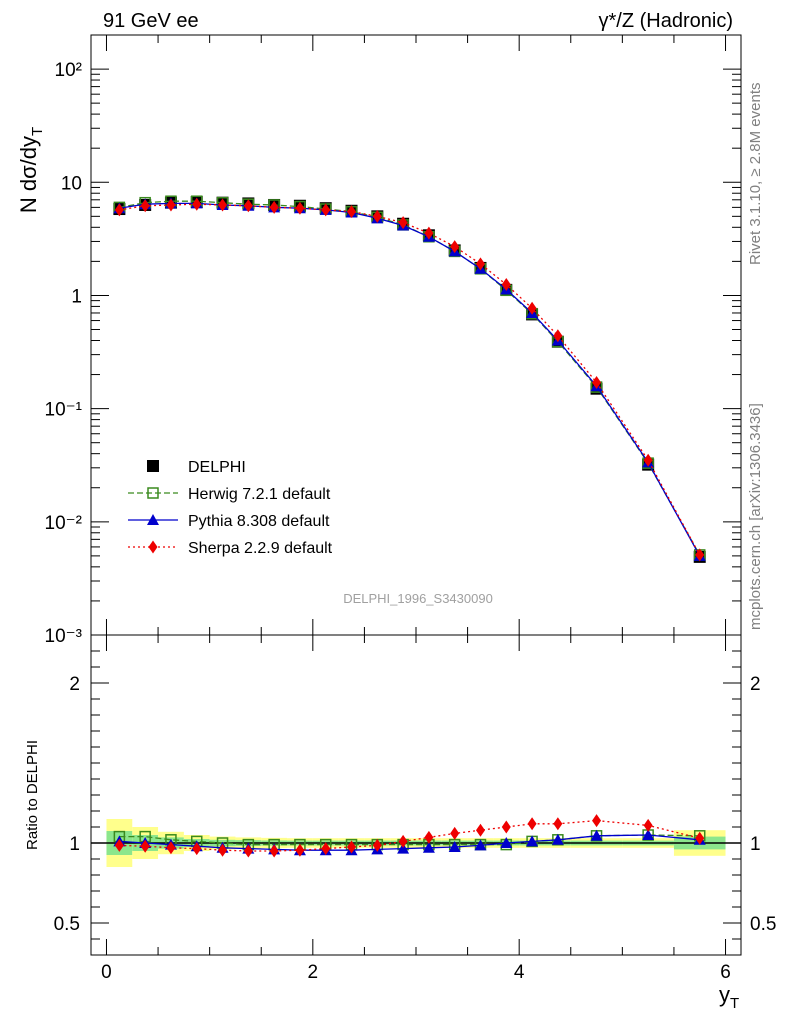 The image size is (786, 1024). I want to click on ratio-y-tick-label-right: 0.5, so click(763, 924).